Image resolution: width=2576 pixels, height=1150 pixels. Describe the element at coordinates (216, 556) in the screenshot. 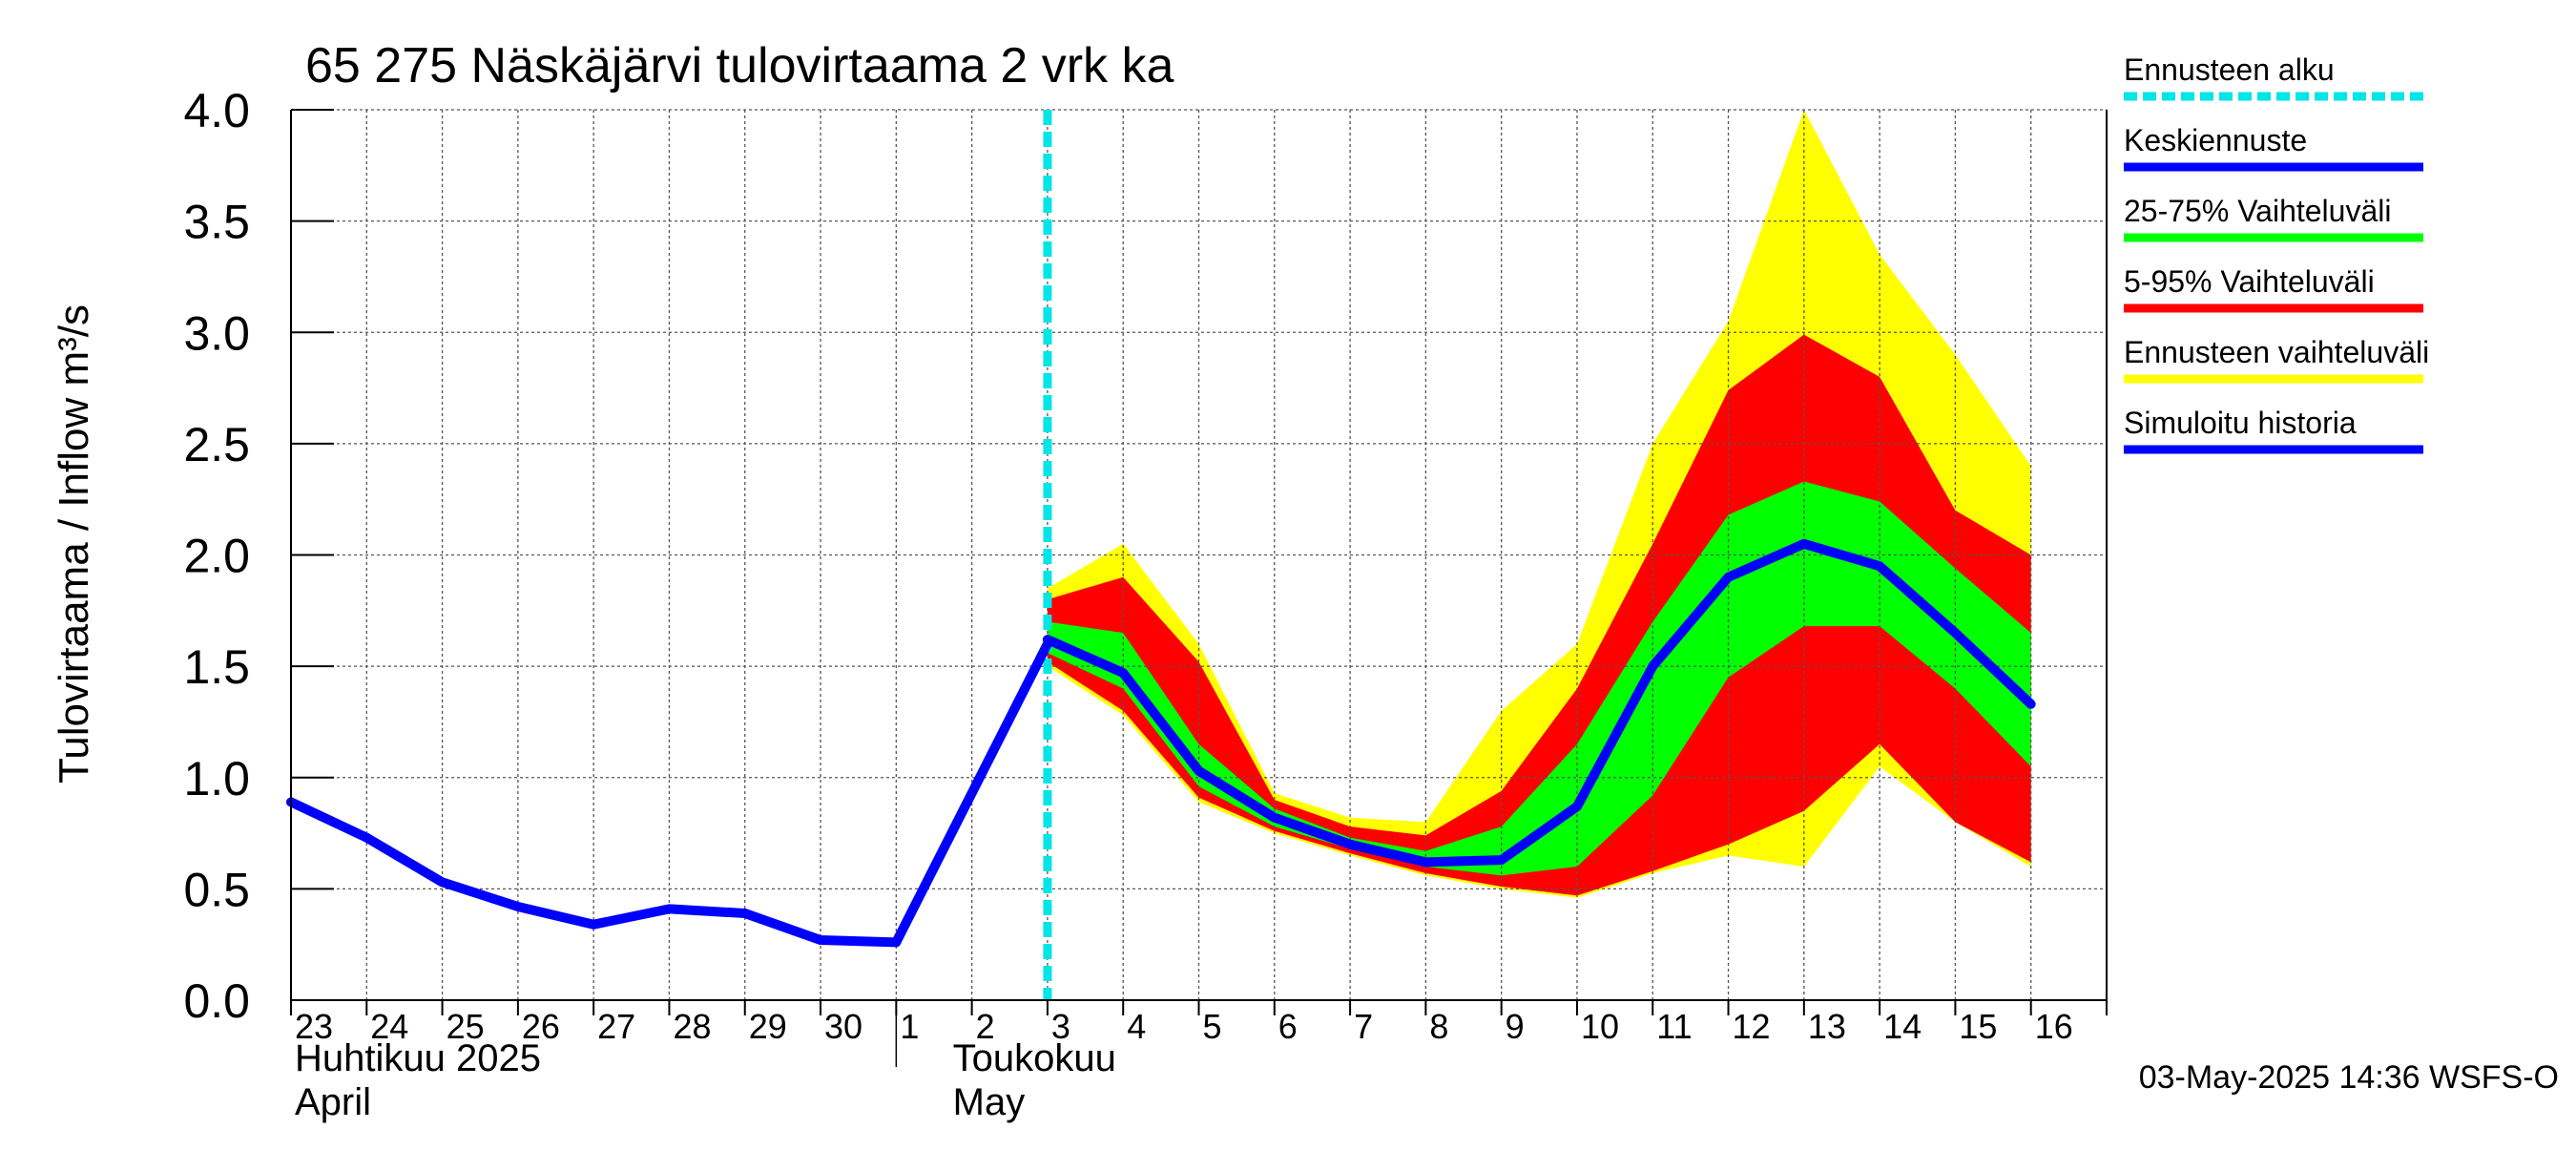

I see `y-tick-label: 2.0` at that location.